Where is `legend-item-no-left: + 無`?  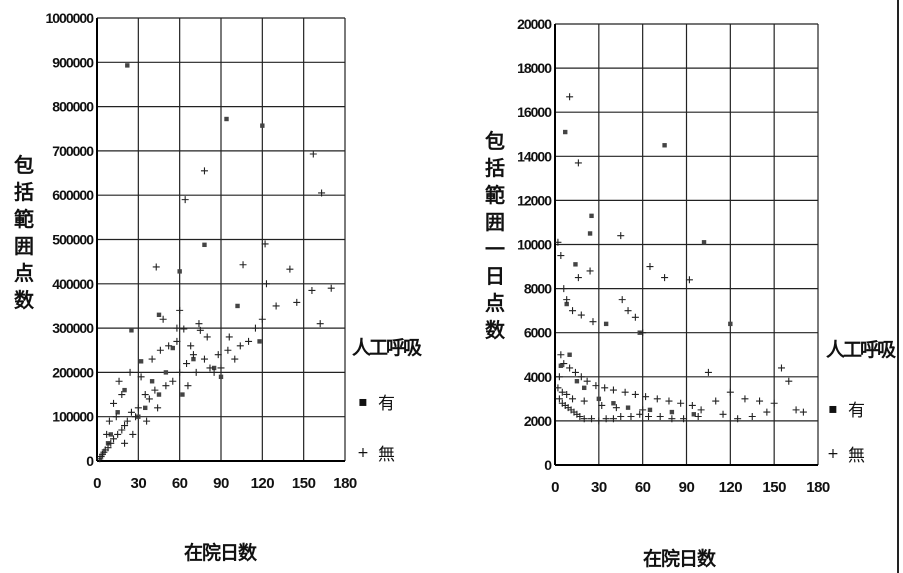
legend-item-no-left: + 無 is located at coordinates (375, 453).